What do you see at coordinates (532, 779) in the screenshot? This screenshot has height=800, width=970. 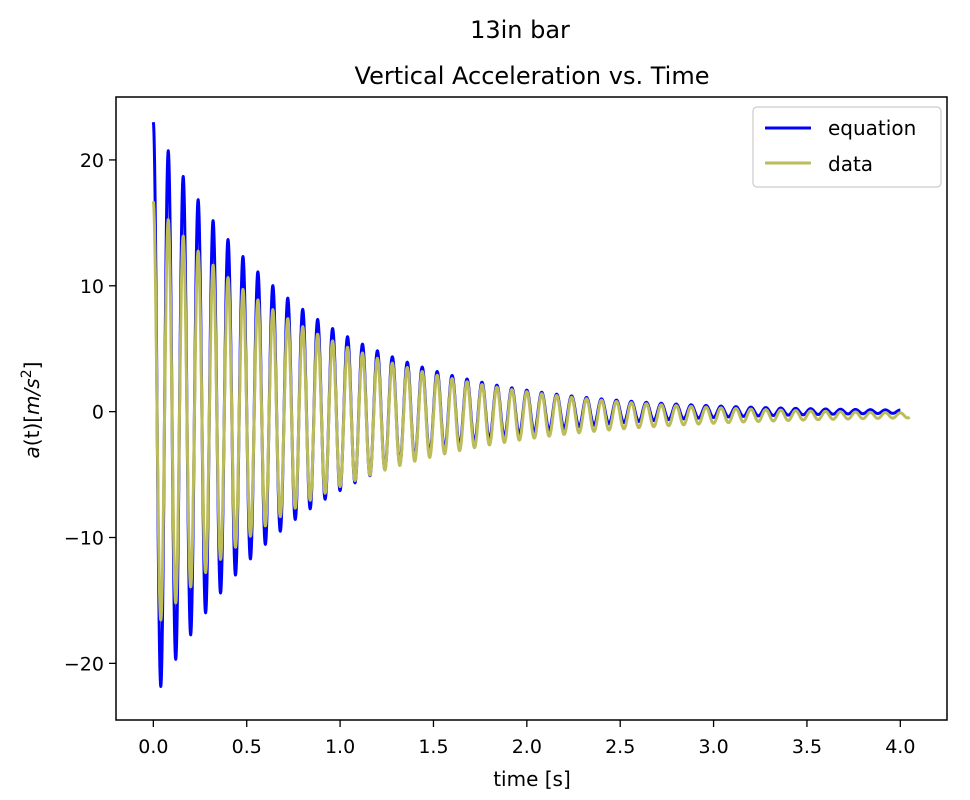 I see `x-axis-label: time [s]` at bounding box center [532, 779].